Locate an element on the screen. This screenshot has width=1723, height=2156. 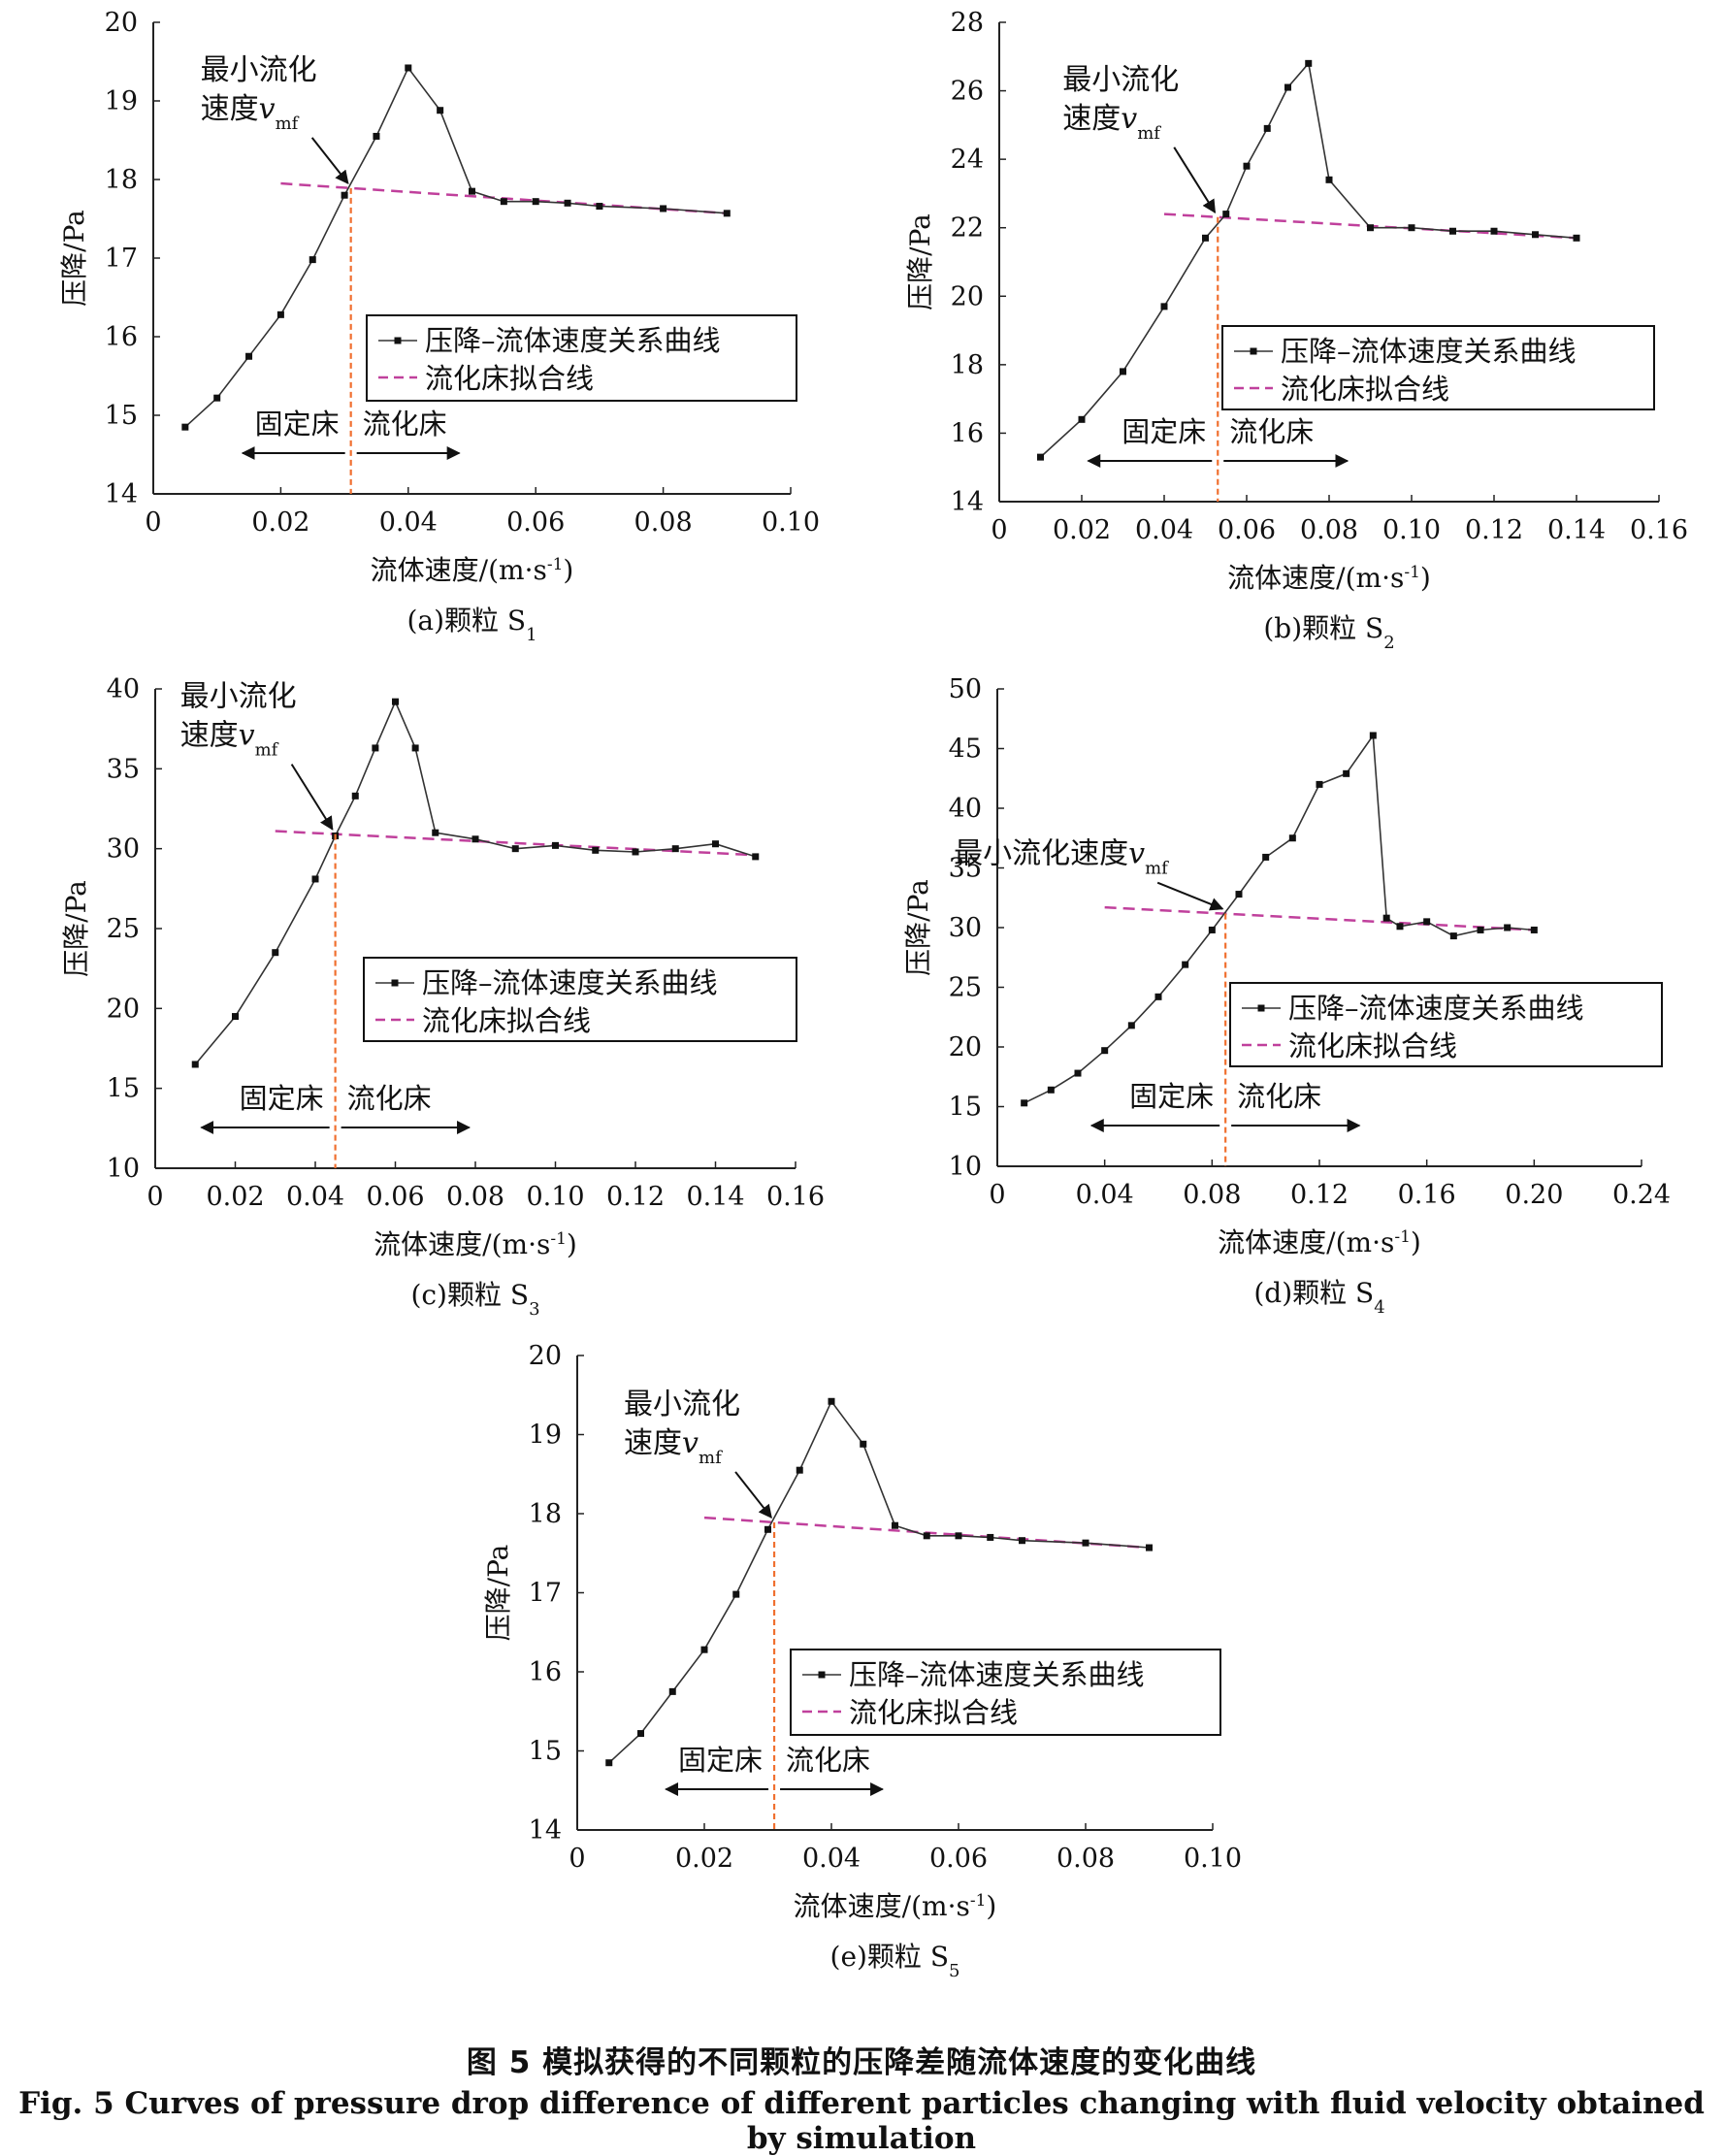
y-tick-label: 26 is located at coordinates (968, 92).